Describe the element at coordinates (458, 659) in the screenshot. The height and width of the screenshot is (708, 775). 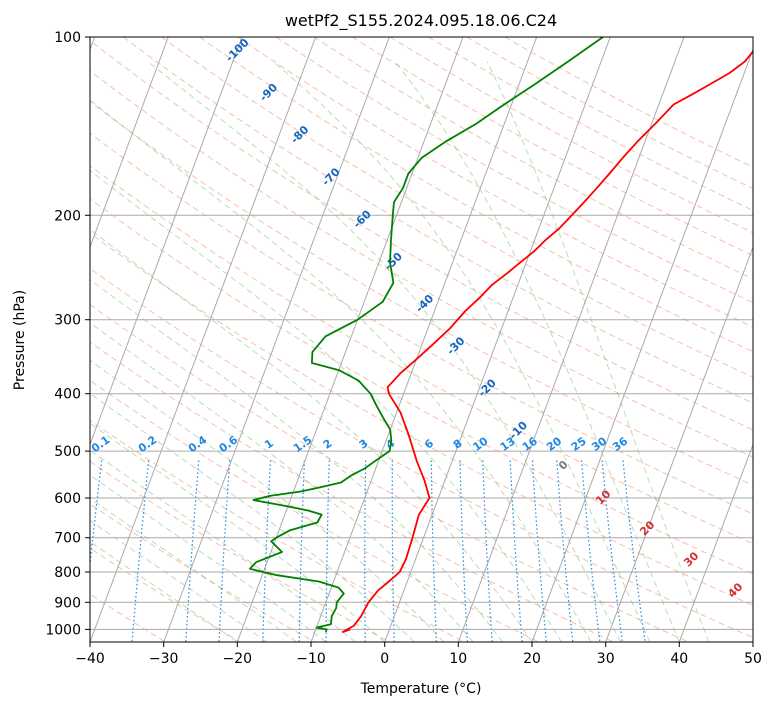
I see `x-tick-label: 10` at that location.